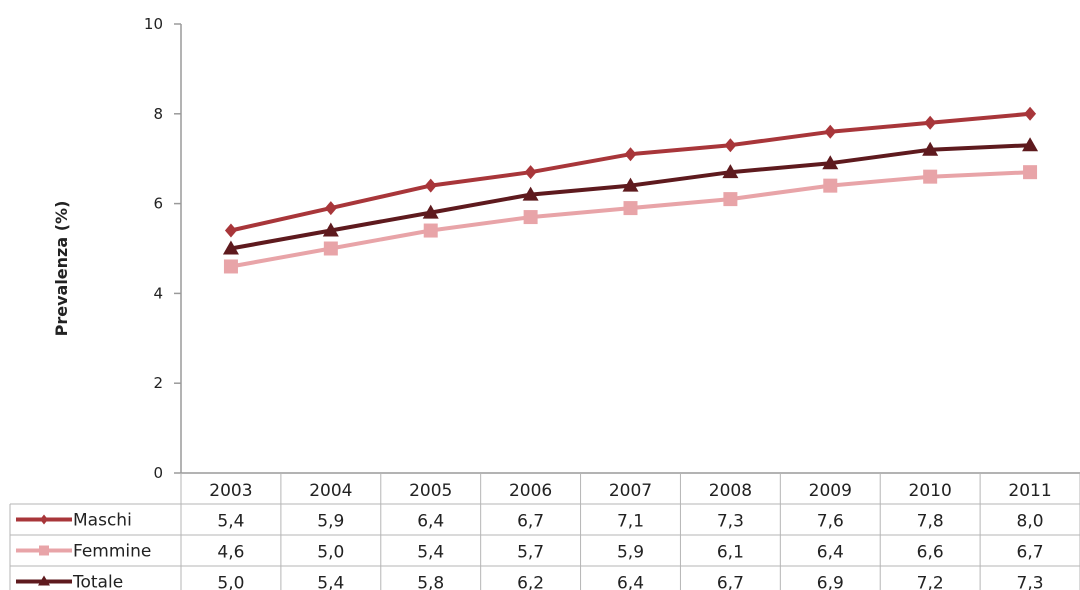  I want to click on y-tick-label: 4, so click(158, 293).